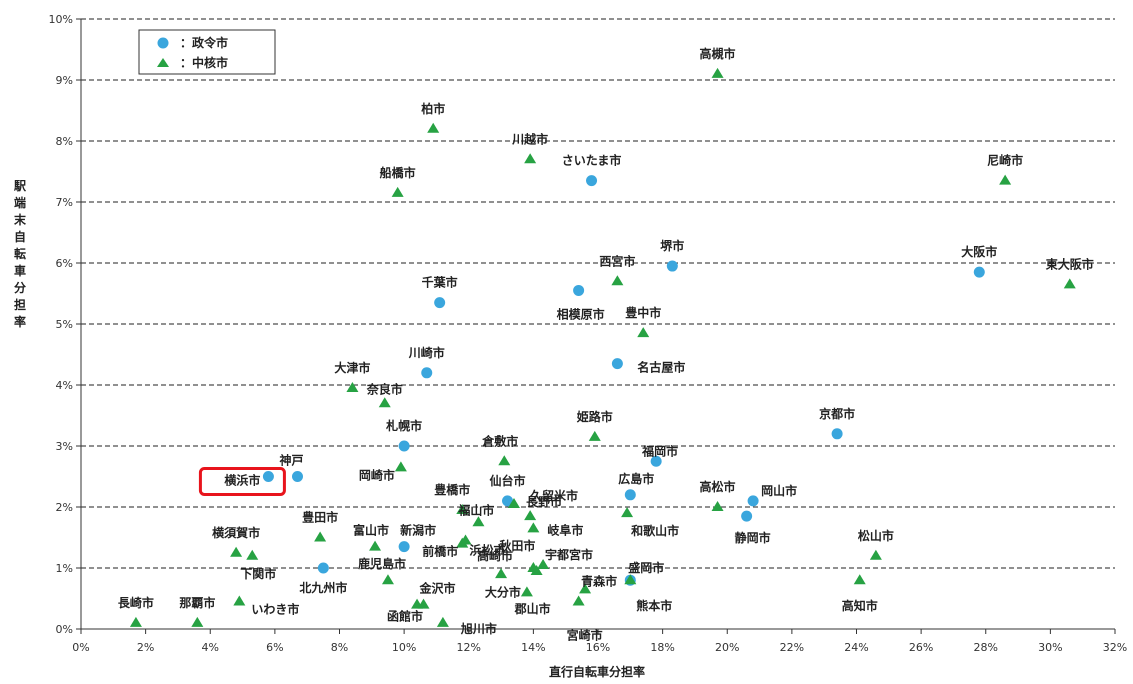 The width and height of the screenshot is (1133, 684). What do you see at coordinates (64, 141) in the screenshot?
I see `y-tick-label: 8%` at bounding box center [64, 141].